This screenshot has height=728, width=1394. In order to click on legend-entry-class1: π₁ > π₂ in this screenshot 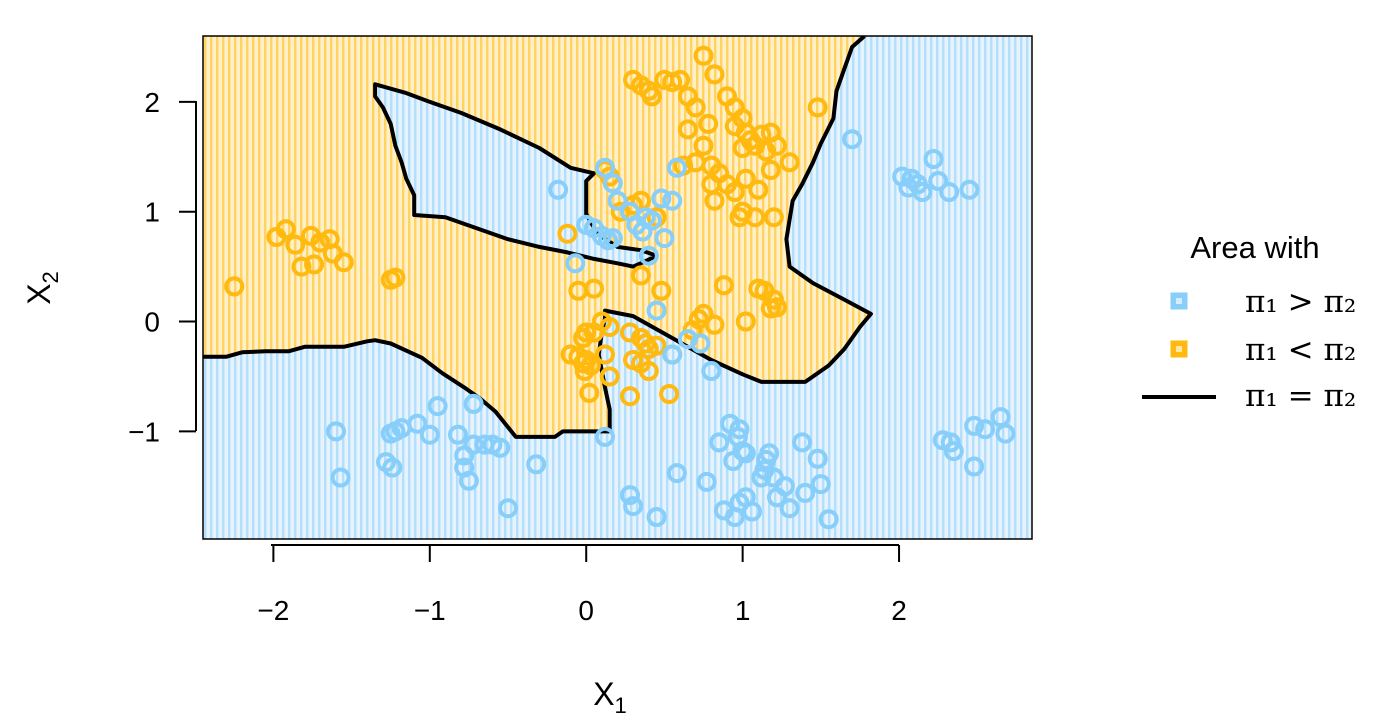, I will do `click(1263, 302)`.